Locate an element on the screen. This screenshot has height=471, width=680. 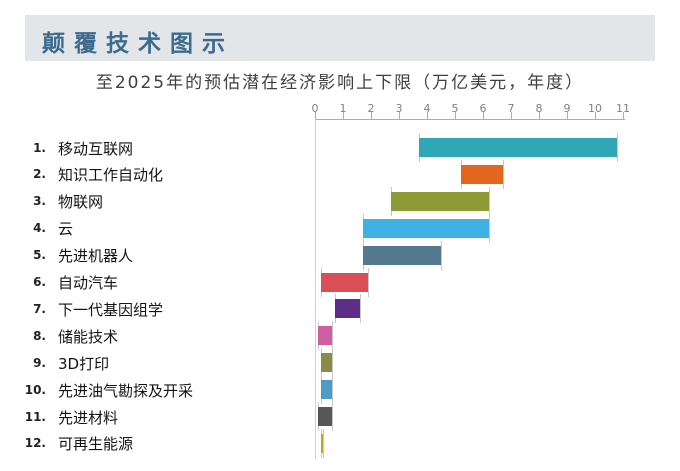
item-rank: 7. is located at coordinates (39, 308).